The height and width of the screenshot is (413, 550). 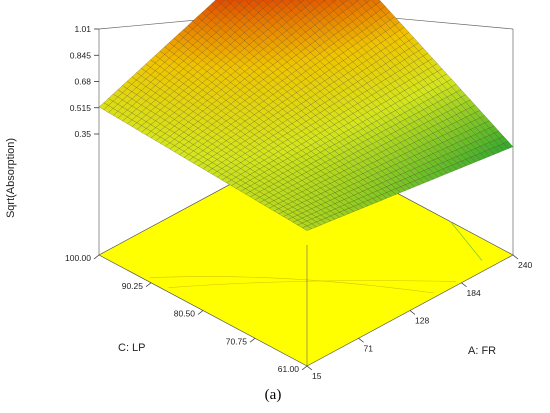 I want to click on z-tick-label: 0.845, so click(x=81, y=55).